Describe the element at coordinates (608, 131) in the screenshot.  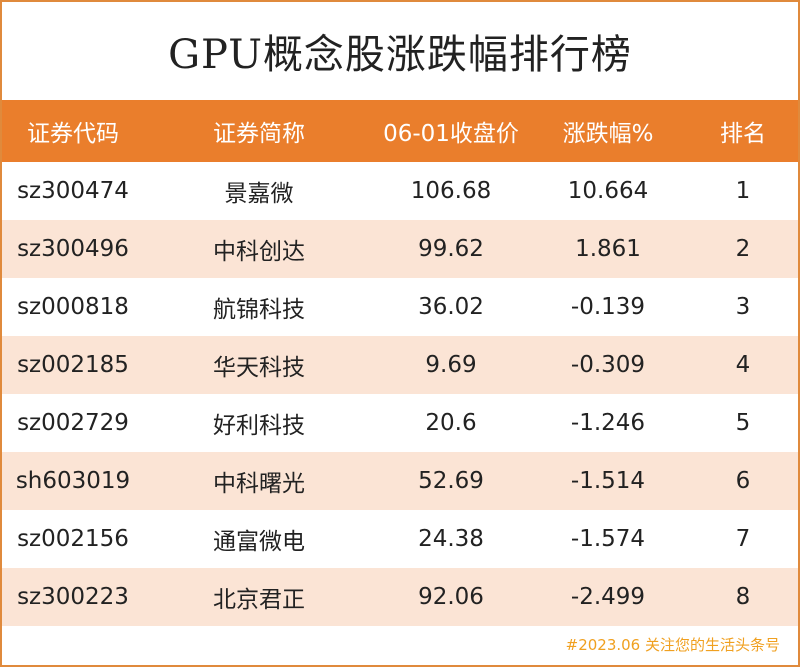
I see `column-header-change: 涨跌幅%` at that location.